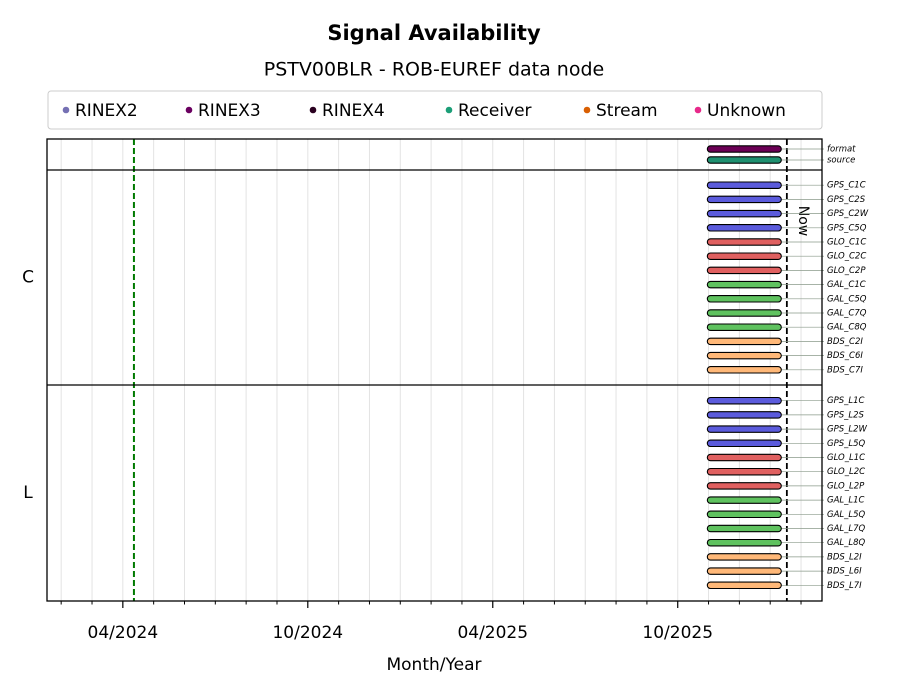 The width and height of the screenshot is (914, 700). Describe the element at coordinates (846, 243) in the screenshot. I see `row-label: GLO_C1C` at that location.